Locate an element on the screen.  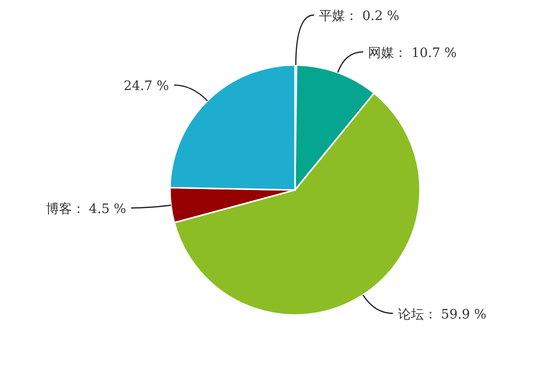
data-label: ： 0.2 % is located at coordinates (372, 16).